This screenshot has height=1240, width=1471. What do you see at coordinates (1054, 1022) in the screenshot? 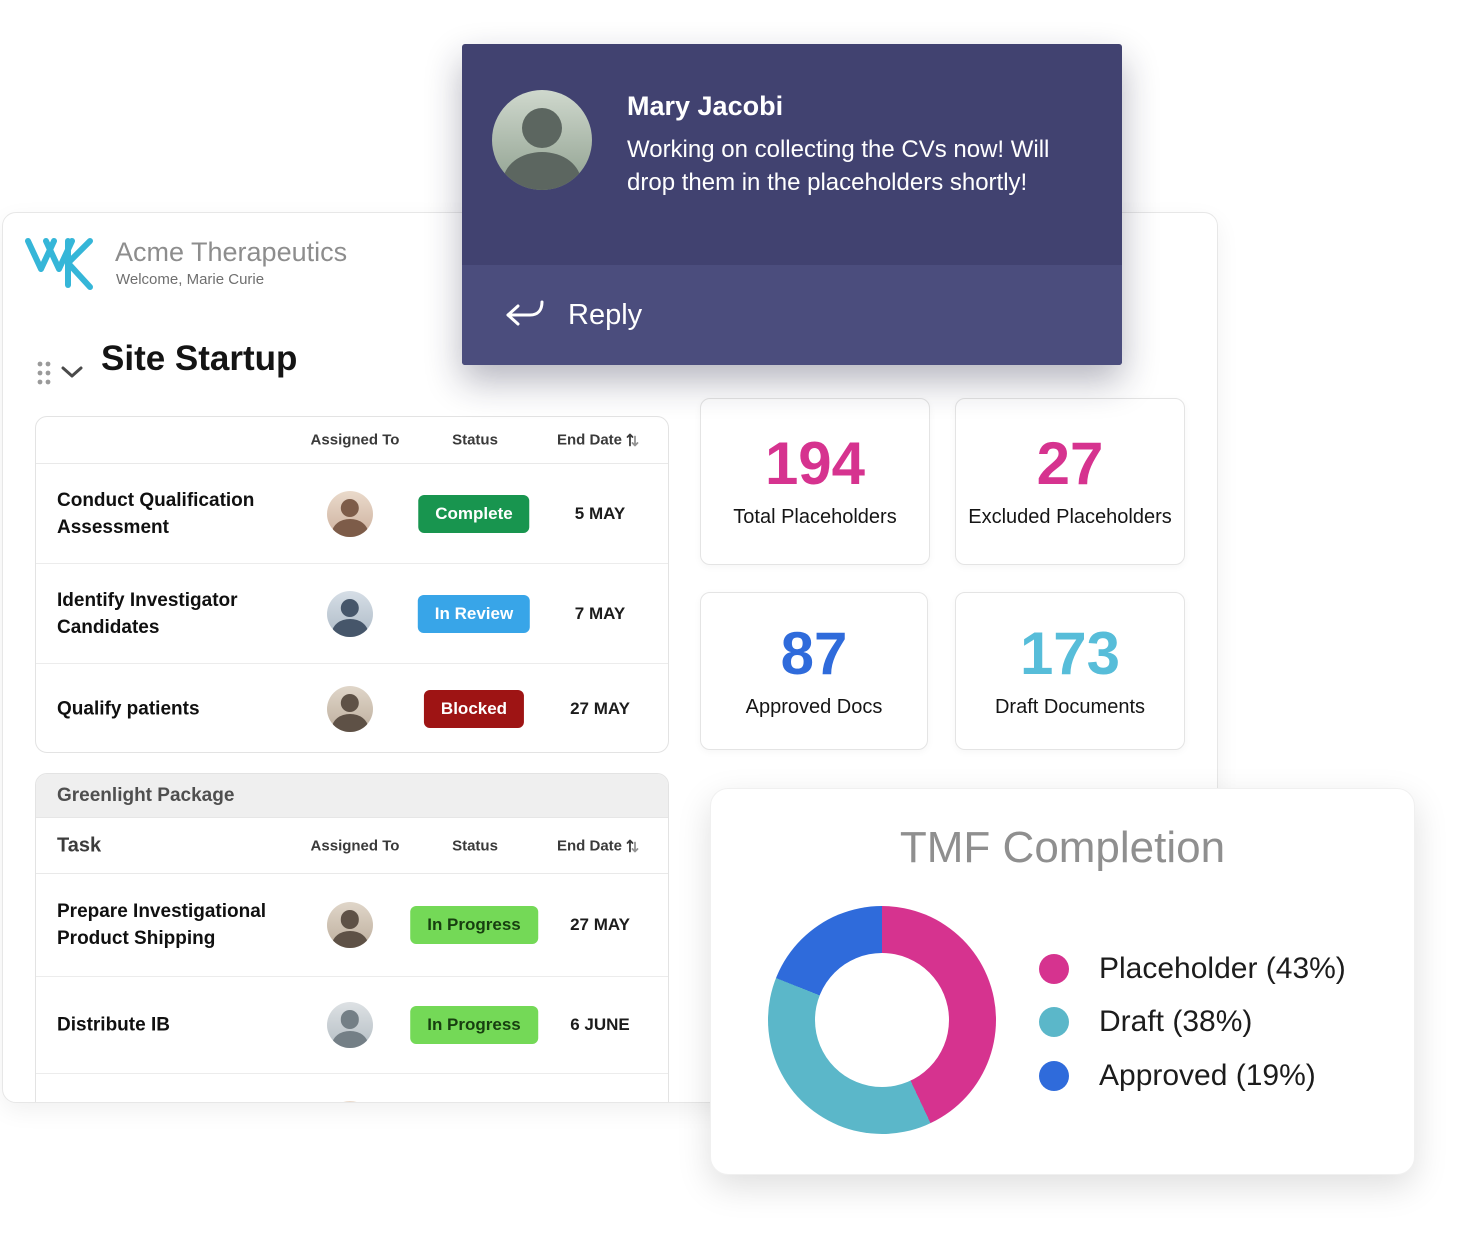
I see `legend-dot-draft` at bounding box center [1054, 1022].